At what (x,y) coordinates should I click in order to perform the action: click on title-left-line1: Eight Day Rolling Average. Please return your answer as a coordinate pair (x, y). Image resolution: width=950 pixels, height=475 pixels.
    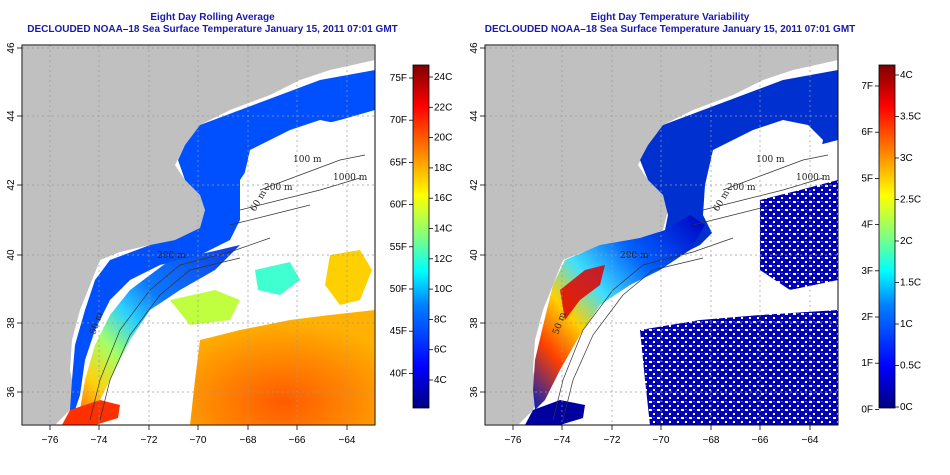
    Looking at the image, I should click on (212, 17).